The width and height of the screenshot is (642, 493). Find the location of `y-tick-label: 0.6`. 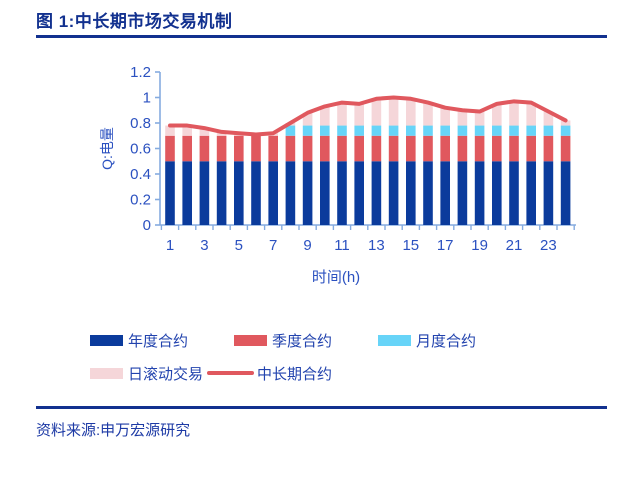

y-tick-label: 0.6 is located at coordinates (140, 149).